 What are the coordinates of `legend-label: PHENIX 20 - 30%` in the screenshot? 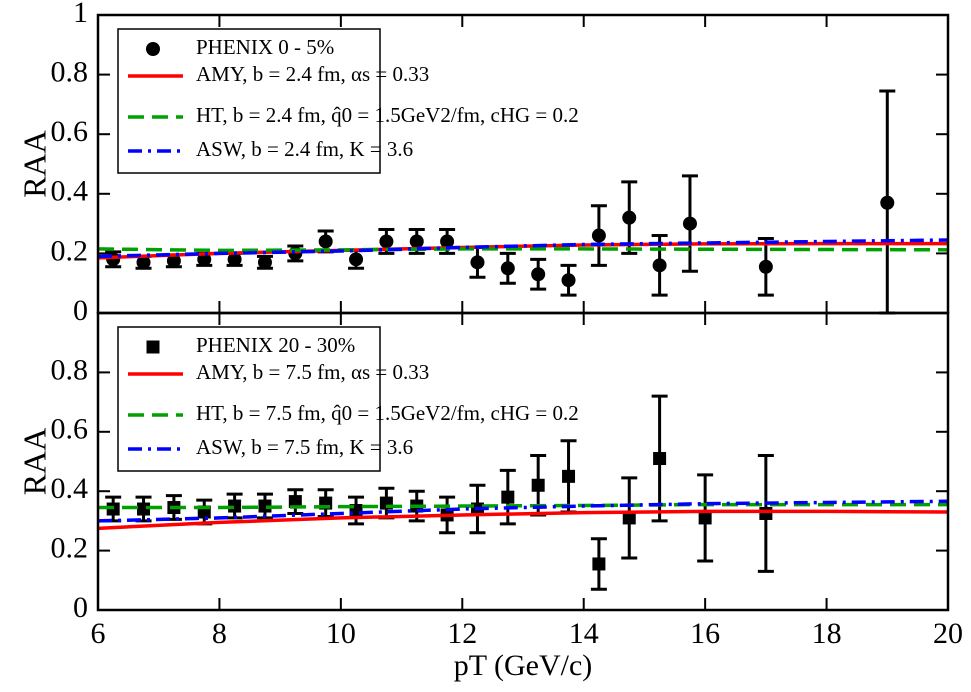 It's located at (275, 345).